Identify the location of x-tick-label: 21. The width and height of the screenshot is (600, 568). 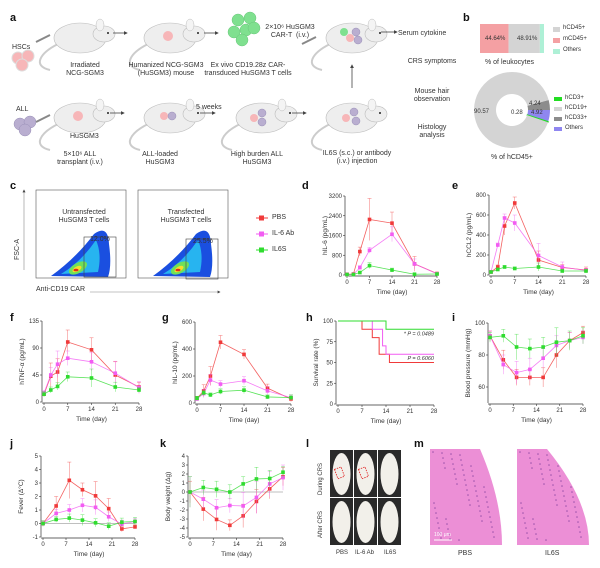
(559, 411).